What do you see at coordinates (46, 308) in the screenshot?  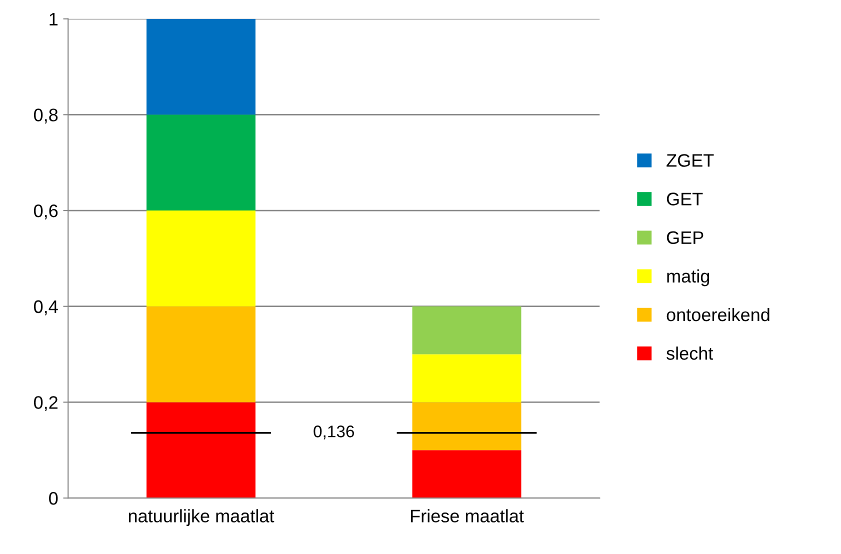 I see `y-tick-label: 0,4` at bounding box center [46, 308].